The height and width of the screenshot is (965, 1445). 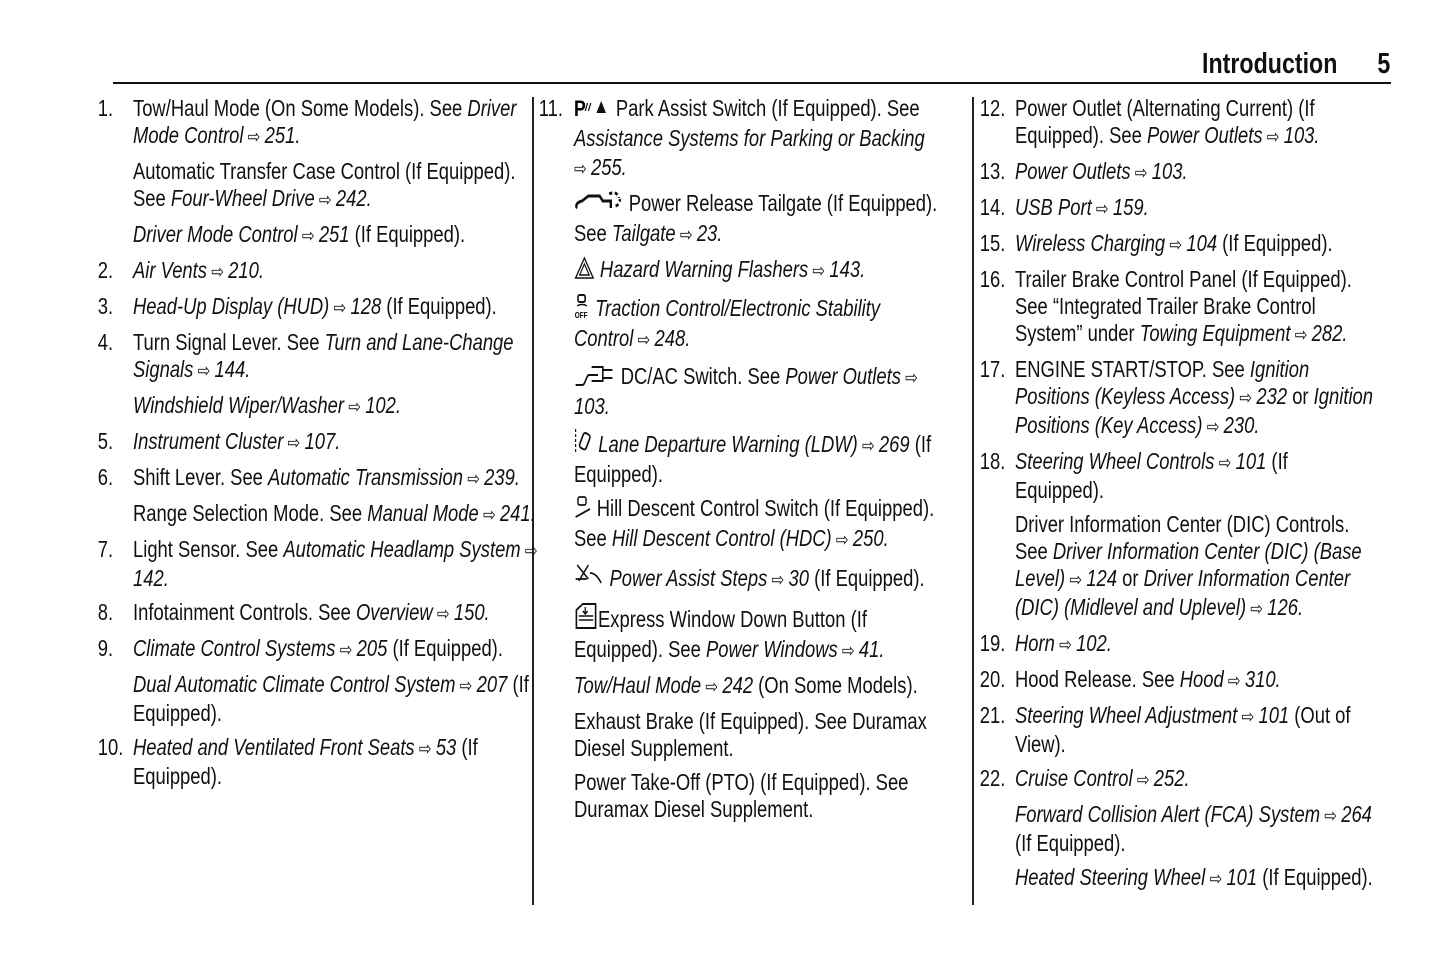 What do you see at coordinates (1171, 778) in the screenshot?
I see `page-reference: 252.` at bounding box center [1171, 778].